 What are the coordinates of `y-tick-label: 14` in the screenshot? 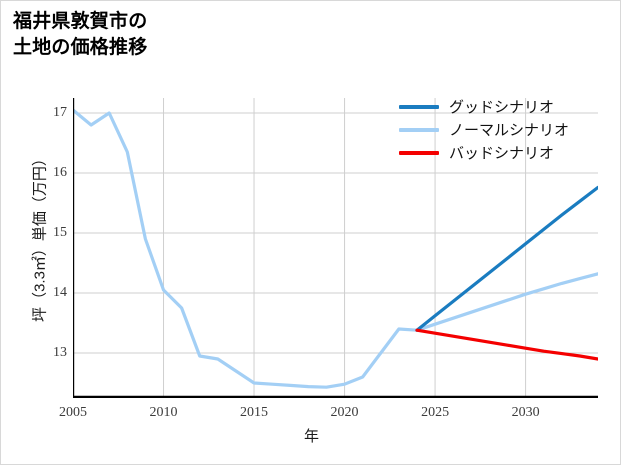 It's located at (60, 292).